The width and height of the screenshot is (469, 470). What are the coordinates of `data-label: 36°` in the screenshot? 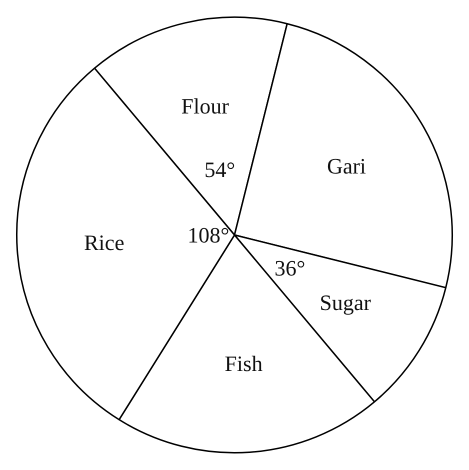 It's located at (290, 267).